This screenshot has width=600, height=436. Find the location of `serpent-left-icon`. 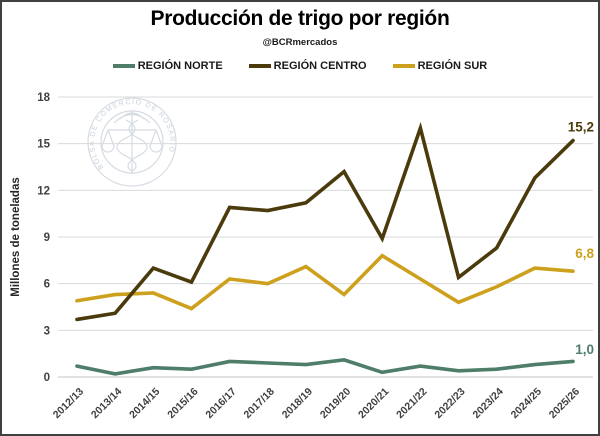

serpent-left-icon is located at coordinates (126, 145).